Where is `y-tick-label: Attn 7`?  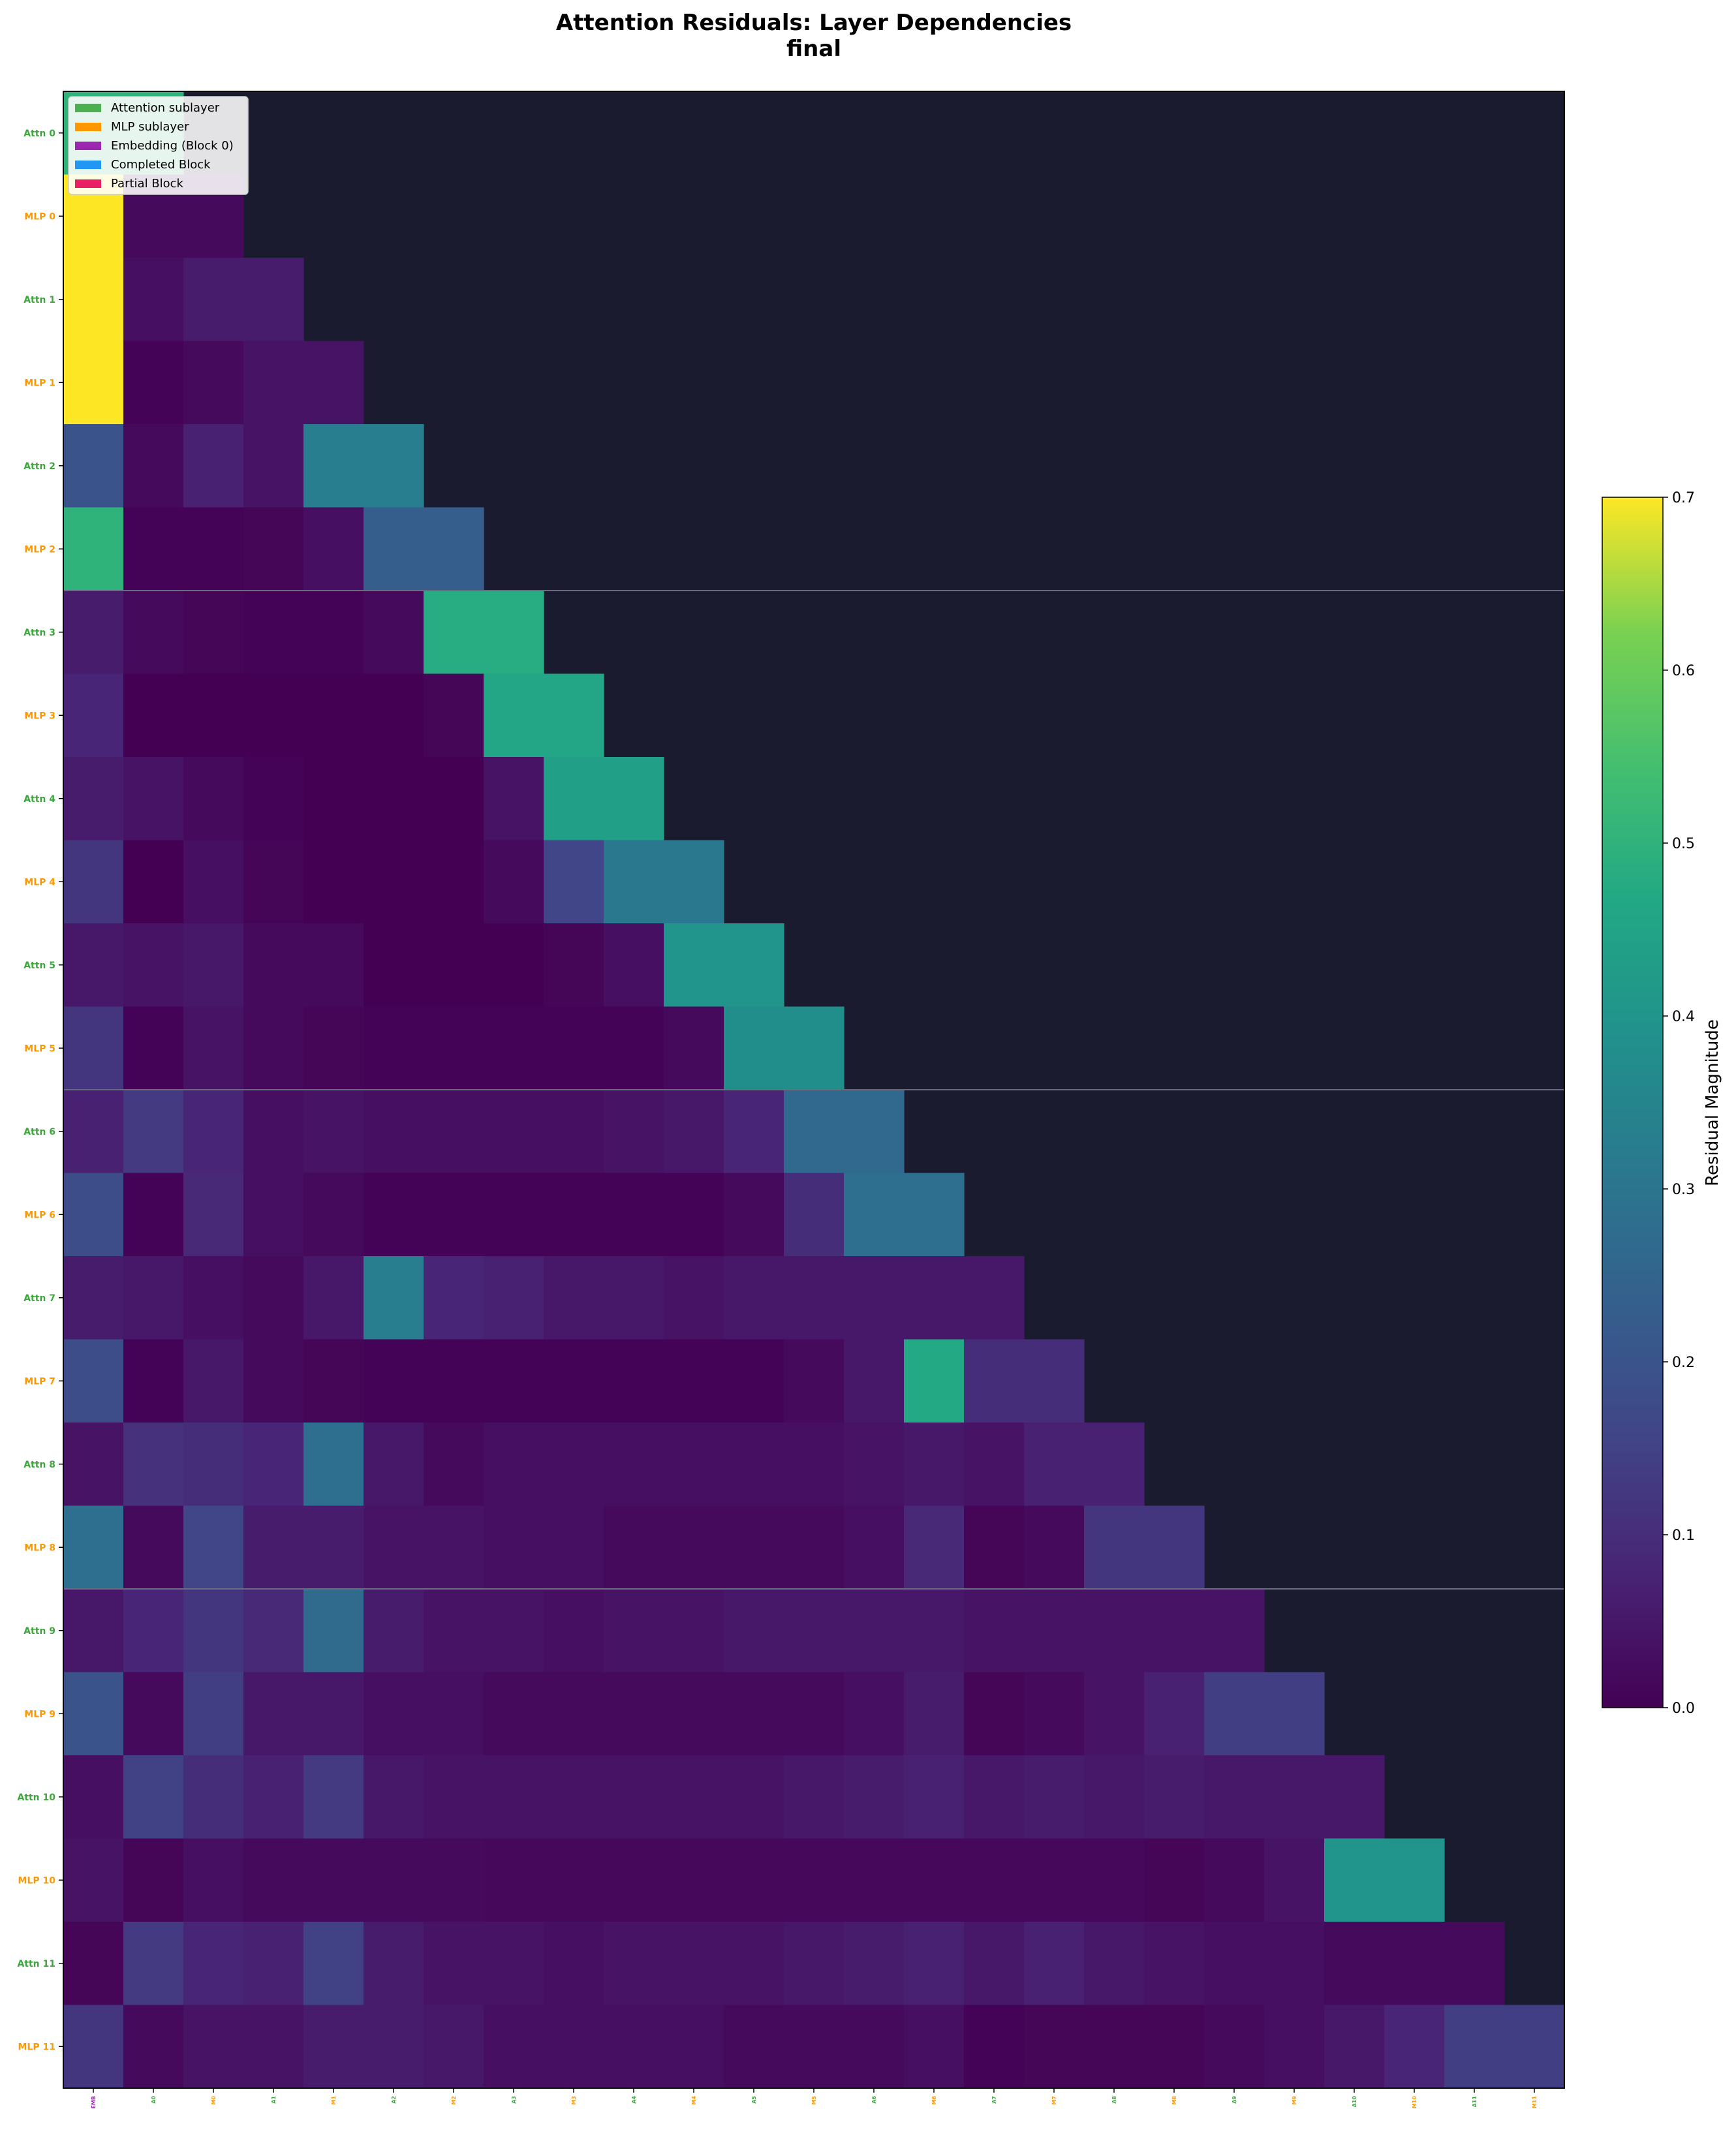
y-tick-label: Attn 7 is located at coordinates (39, 1298).